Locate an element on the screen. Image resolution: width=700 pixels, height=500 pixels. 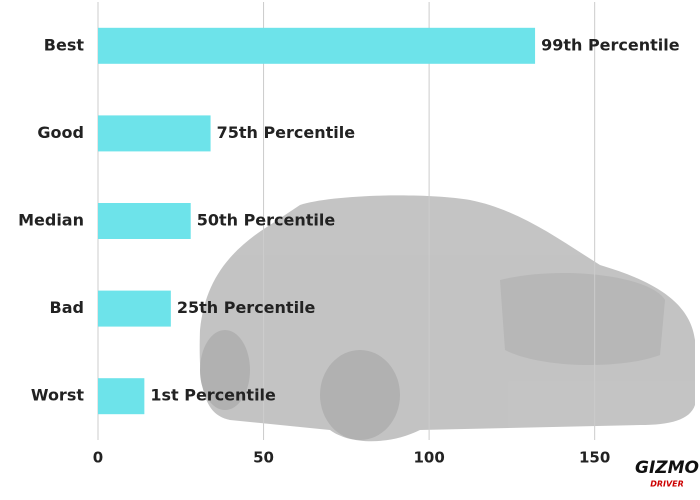
bar-label: 1st Percentile is located at coordinates (213, 395).